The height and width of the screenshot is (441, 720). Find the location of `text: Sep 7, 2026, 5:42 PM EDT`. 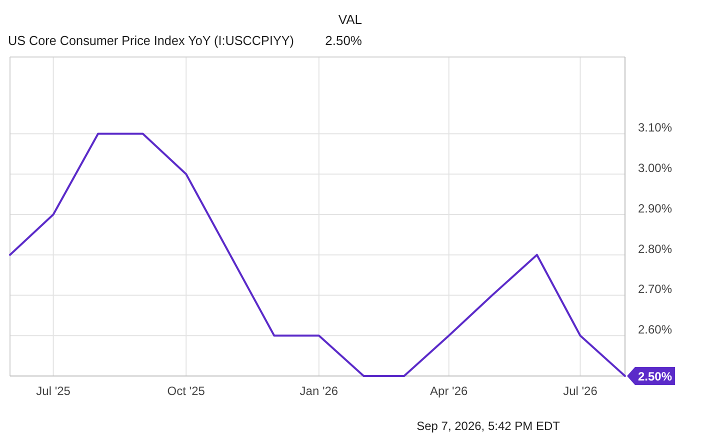

text: Sep 7, 2026, 5:42 PM EDT is located at coordinates (488, 426).